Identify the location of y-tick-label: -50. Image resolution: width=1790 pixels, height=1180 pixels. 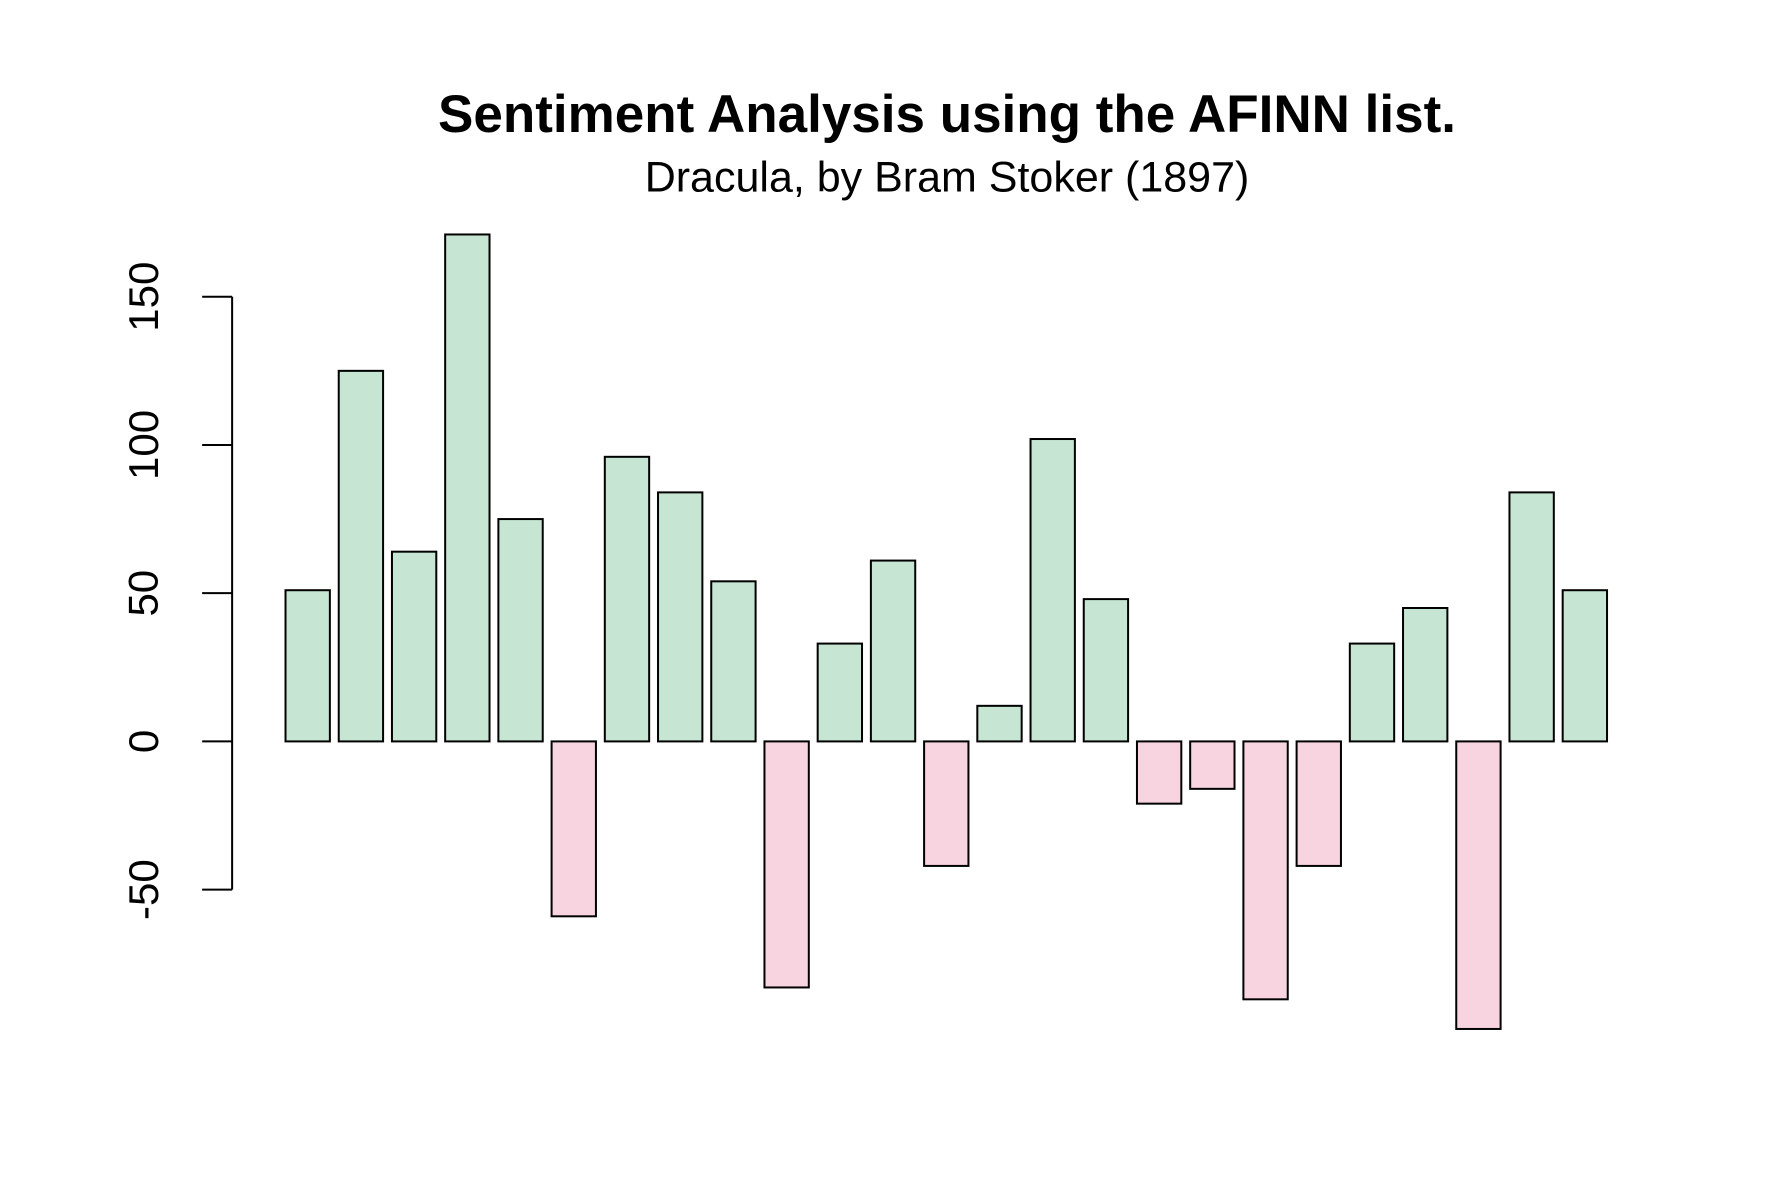
(143, 889).